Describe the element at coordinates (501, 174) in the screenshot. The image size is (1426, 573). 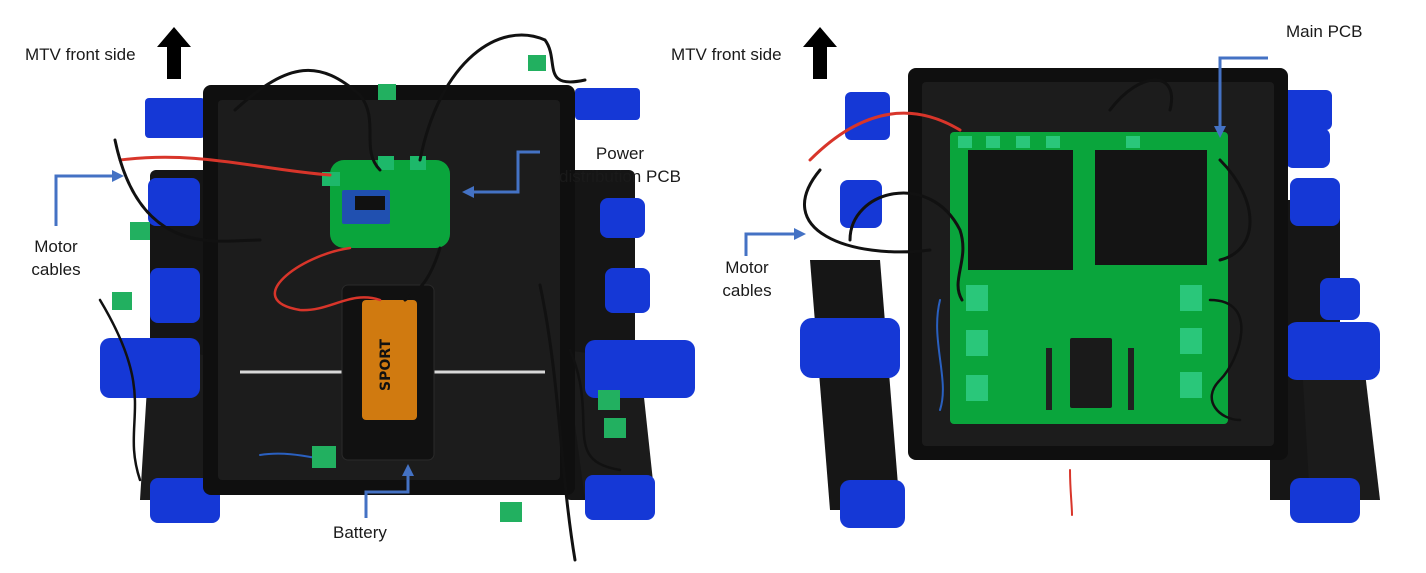
I see `power-pcb-callout-arrow` at that location.